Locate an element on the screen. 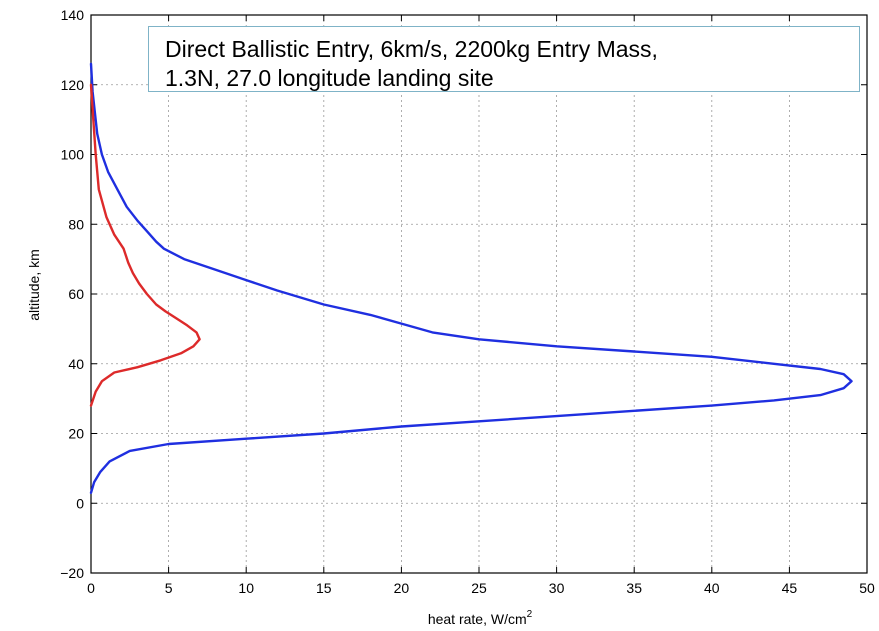 The image size is (879, 631). x-tick-label: 15 is located at coordinates (324, 588).